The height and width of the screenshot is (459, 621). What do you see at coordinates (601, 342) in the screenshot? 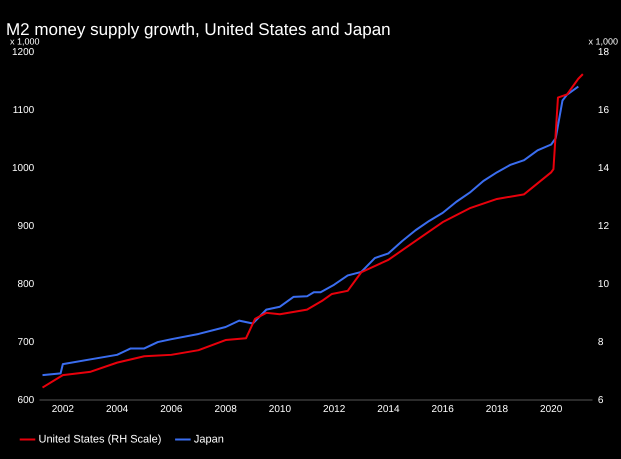
I see `y2-tick-label: 8` at bounding box center [601, 342].